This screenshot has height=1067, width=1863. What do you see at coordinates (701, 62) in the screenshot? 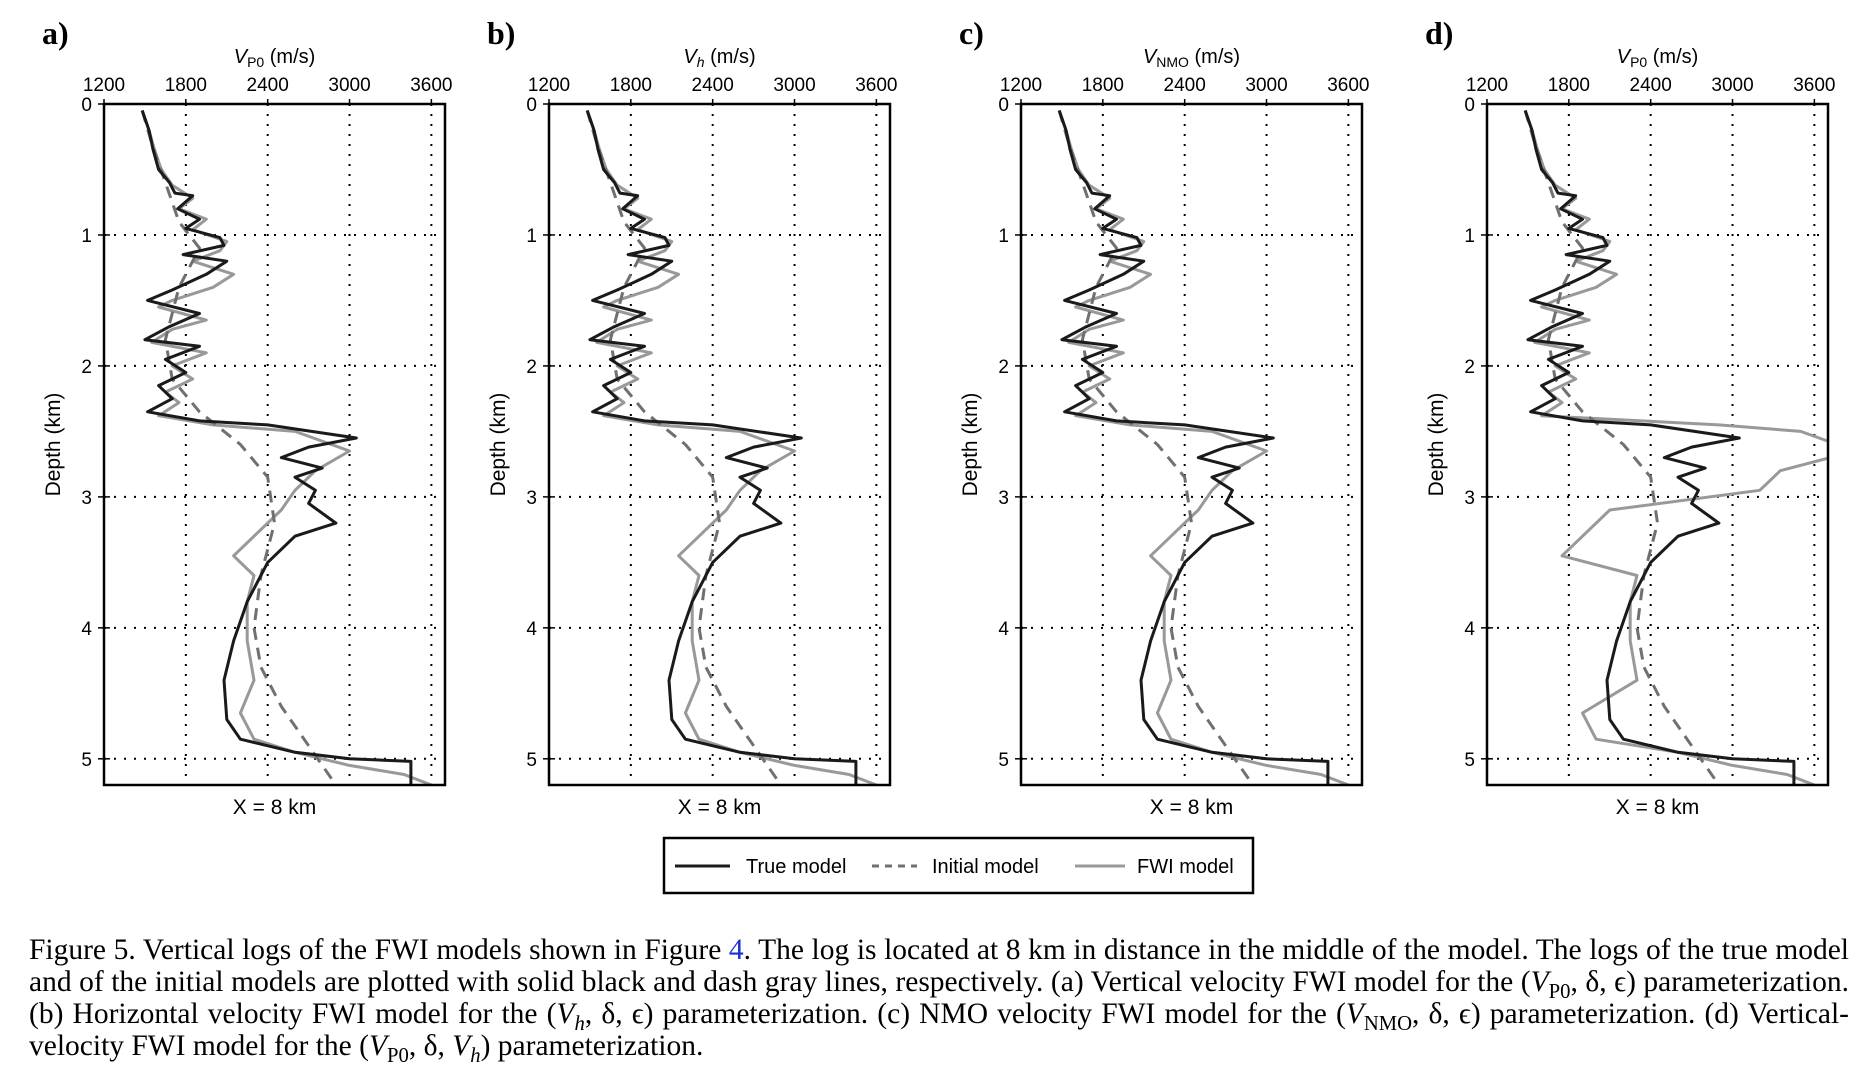
I see `x-axis-label-sub: h` at bounding box center [701, 62].